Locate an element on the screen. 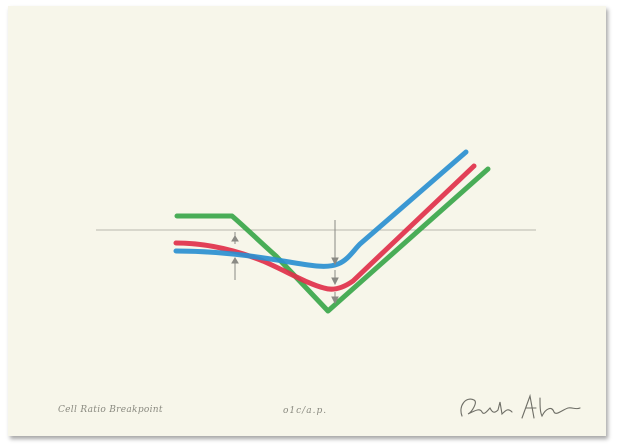 The height and width of the screenshot is (446, 617). left-dimension-arrows is located at coordinates (235, 256).